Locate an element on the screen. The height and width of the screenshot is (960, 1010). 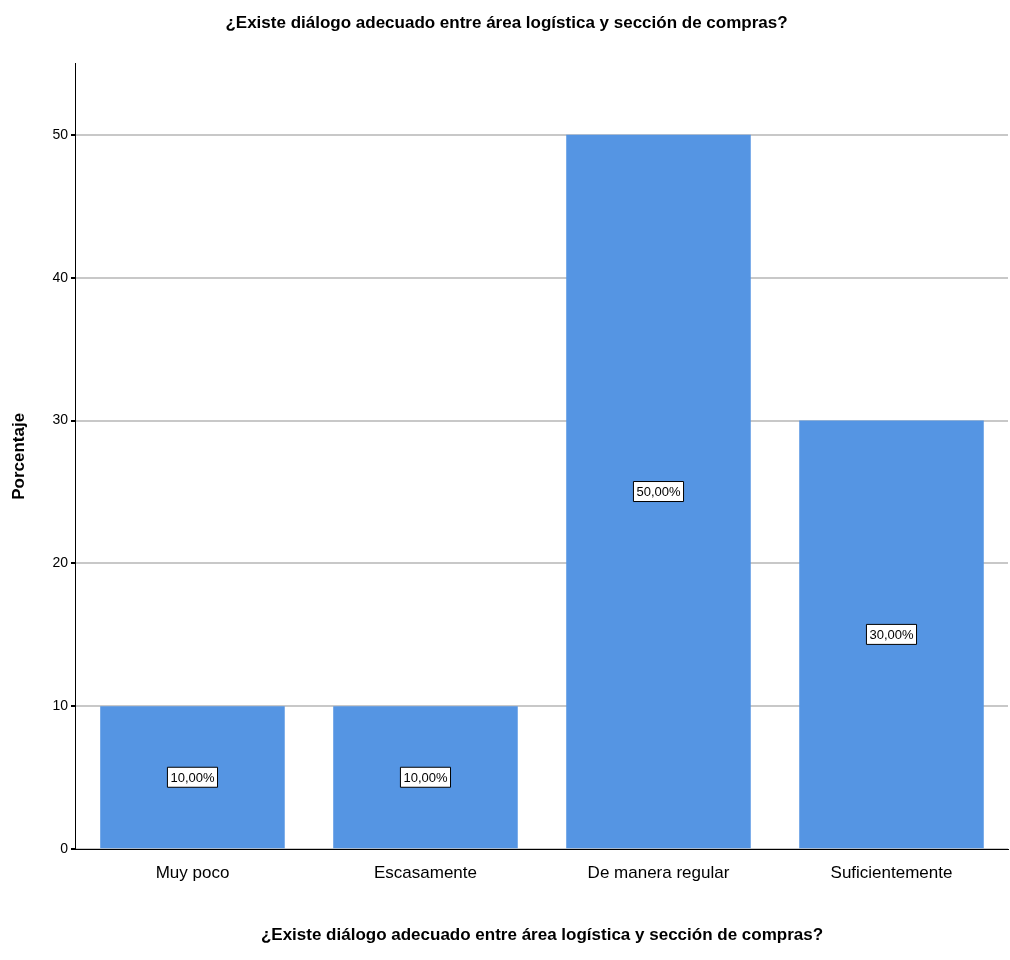
data-label: 50,00% is located at coordinates (658, 492).